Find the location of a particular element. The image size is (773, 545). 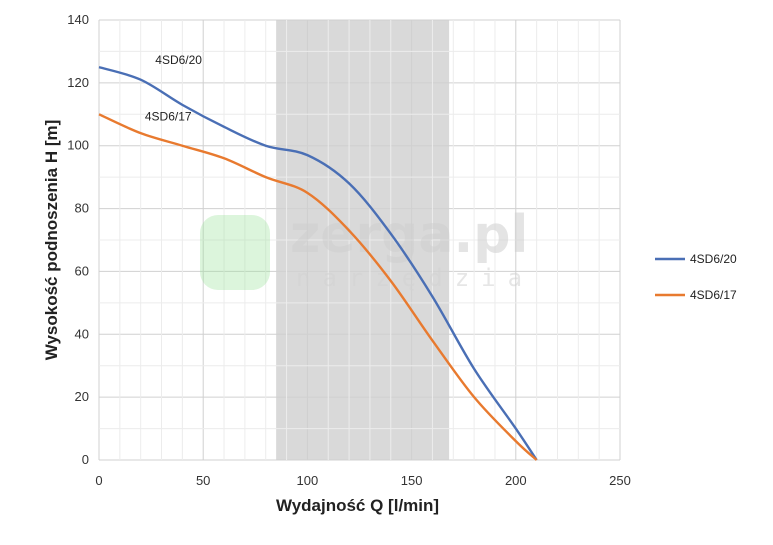

x-axis-title: Wydajność Q [l/min] is located at coordinates (357, 505).